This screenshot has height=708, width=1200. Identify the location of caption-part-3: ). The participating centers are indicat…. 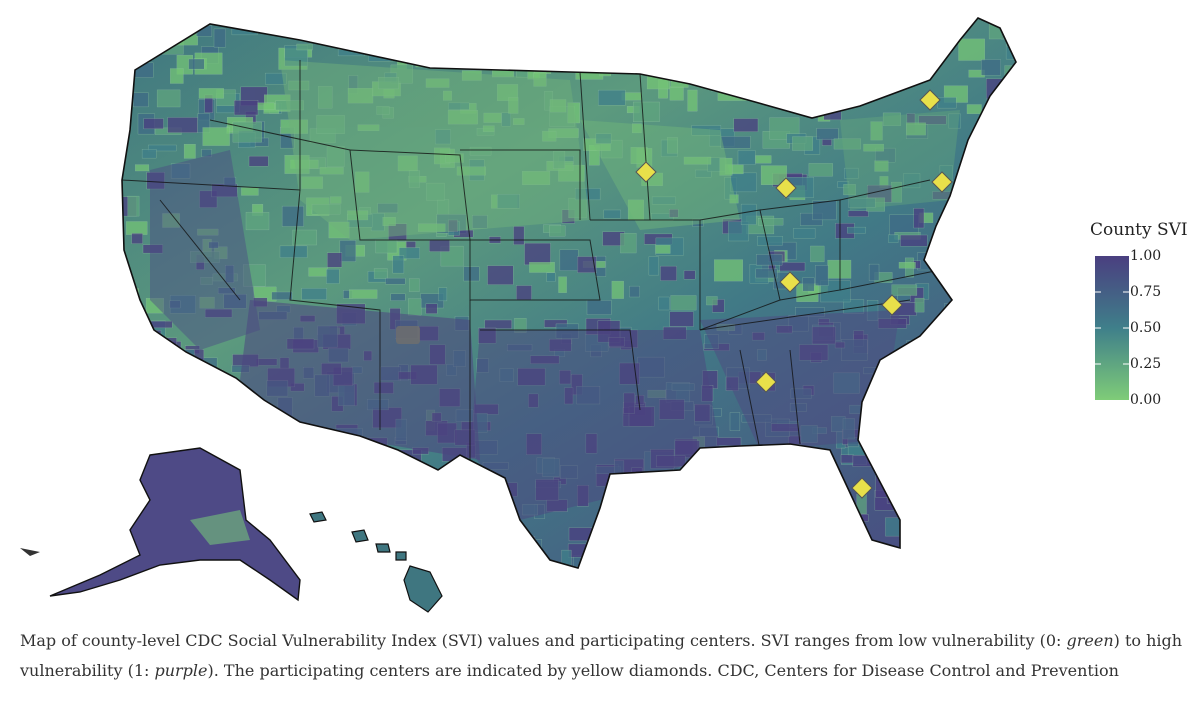
(663, 670).